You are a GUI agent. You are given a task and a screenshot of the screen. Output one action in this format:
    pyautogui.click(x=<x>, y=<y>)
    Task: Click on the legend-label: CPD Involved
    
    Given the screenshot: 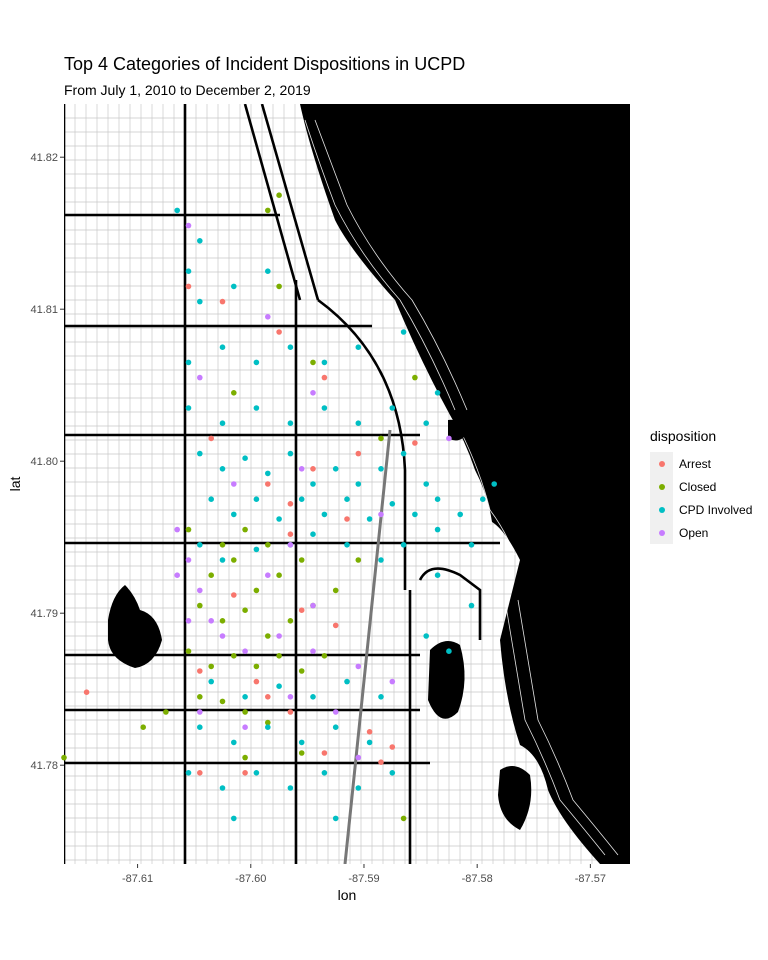 What is the action you would take?
    pyautogui.click(x=716, y=509)
    